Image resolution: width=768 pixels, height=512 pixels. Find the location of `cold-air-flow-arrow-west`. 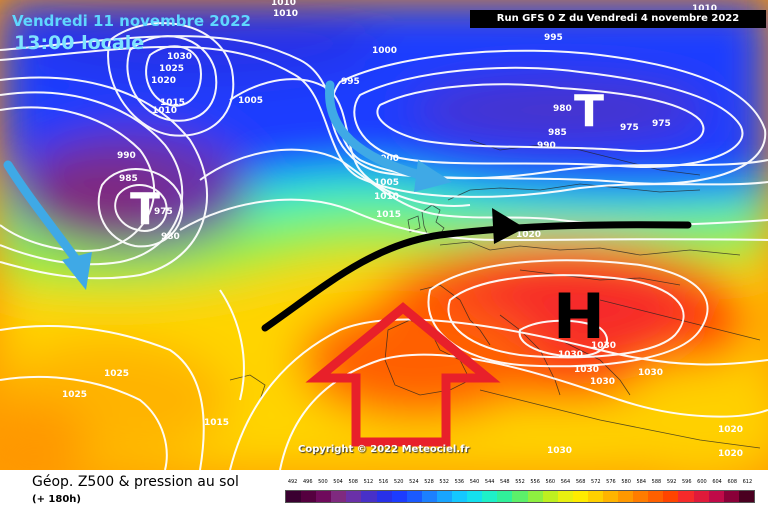

cold-air-flow-arrow-west is located at coordinates (44, 215).